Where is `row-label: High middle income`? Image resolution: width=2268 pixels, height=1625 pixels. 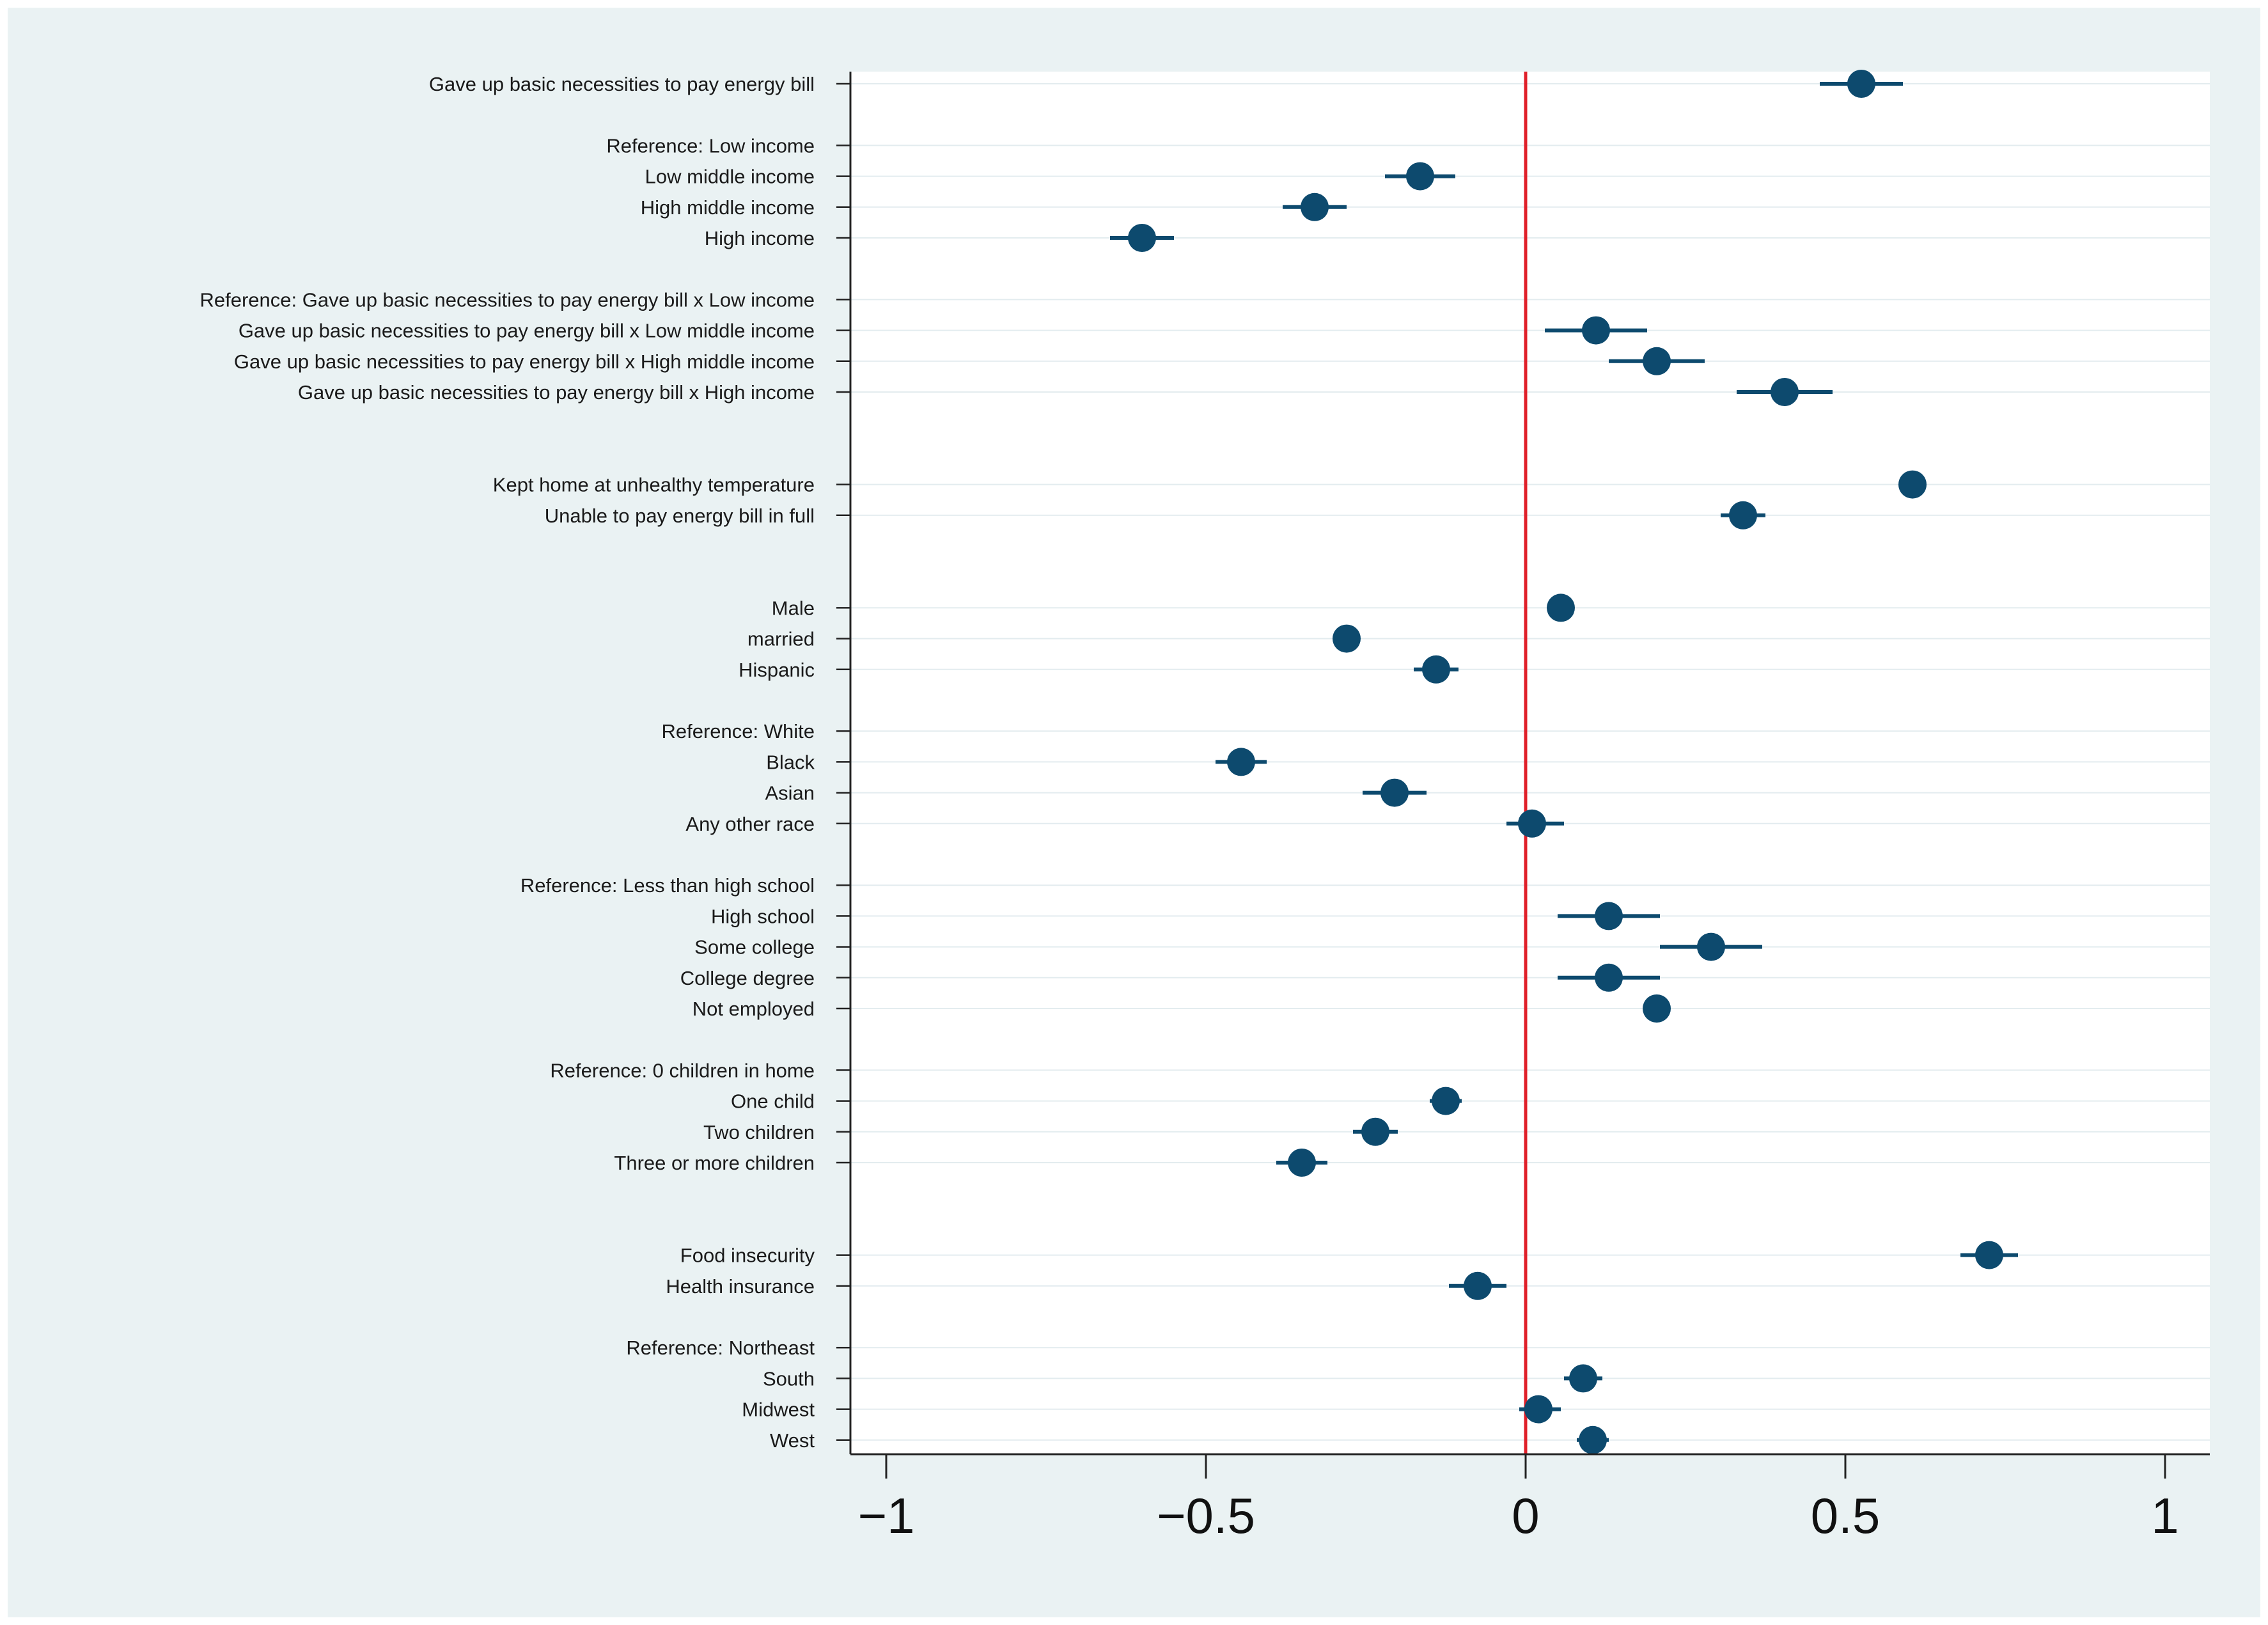 row-label: High middle income is located at coordinates (728, 207).